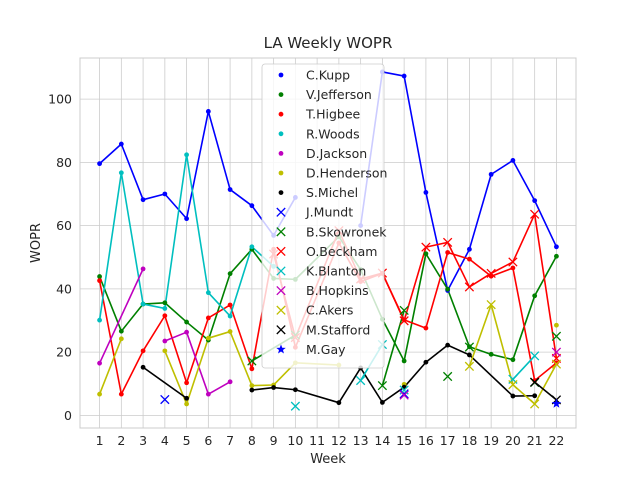 Image resolution: width=640 pixels, height=480 pixels. I want to click on legend-marker-s-michel, so click(281, 193).